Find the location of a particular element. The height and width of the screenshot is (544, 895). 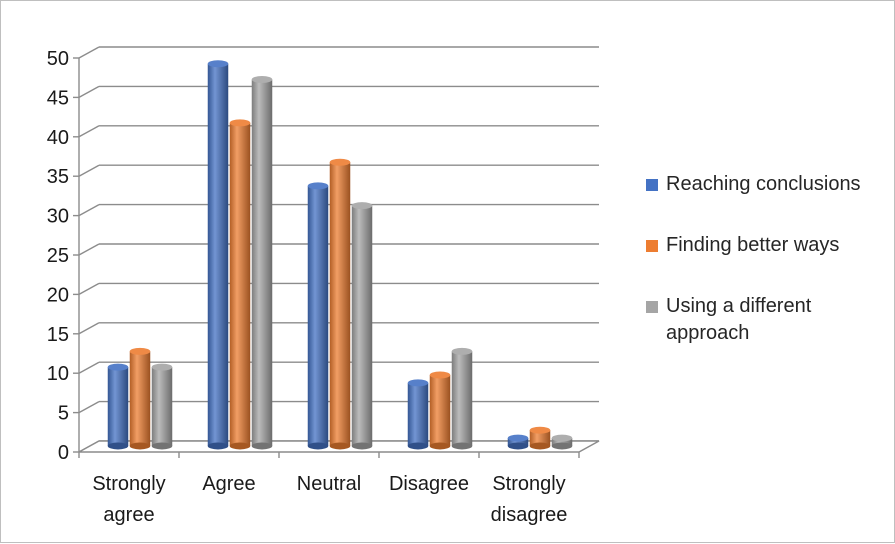

y-tick-label: 50 is located at coordinates (58, 59).